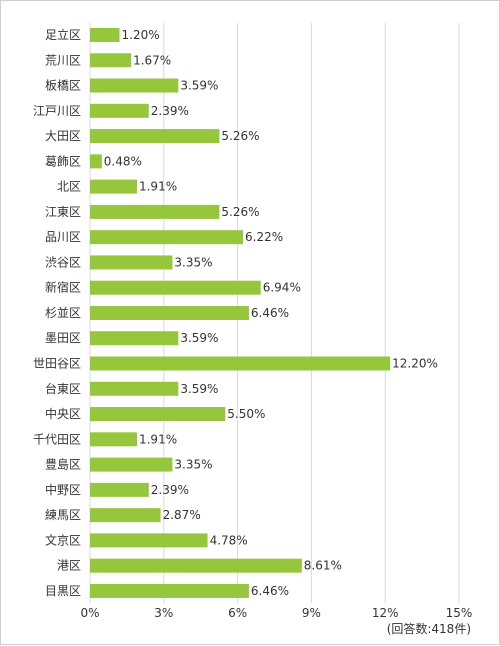 This screenshot has width=500, height=646. I want to click on value-label: 6.22%, so click(264, 237).